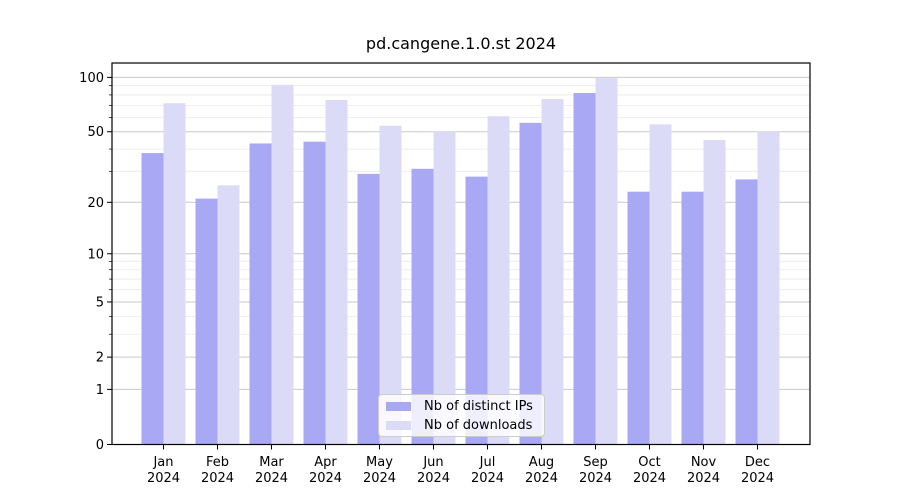 The height and width of the screenshot is (500, 900). What do you see at coordinates (478, 425) in the screenshot?
I see `legend-label-downloads: Nb of downloads` at bounding box center [478, 425].